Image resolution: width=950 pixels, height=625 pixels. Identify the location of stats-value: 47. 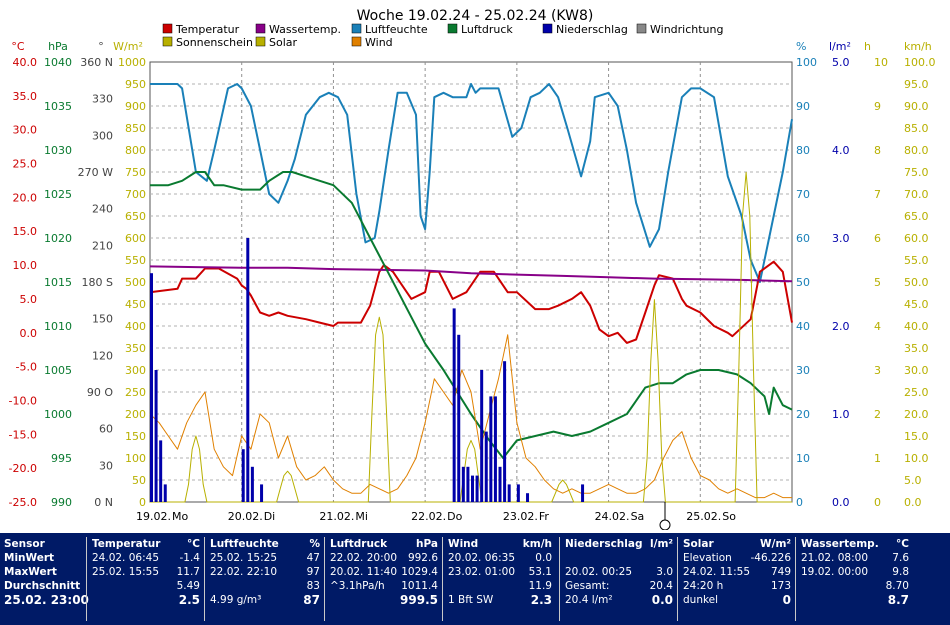
(313, 558).